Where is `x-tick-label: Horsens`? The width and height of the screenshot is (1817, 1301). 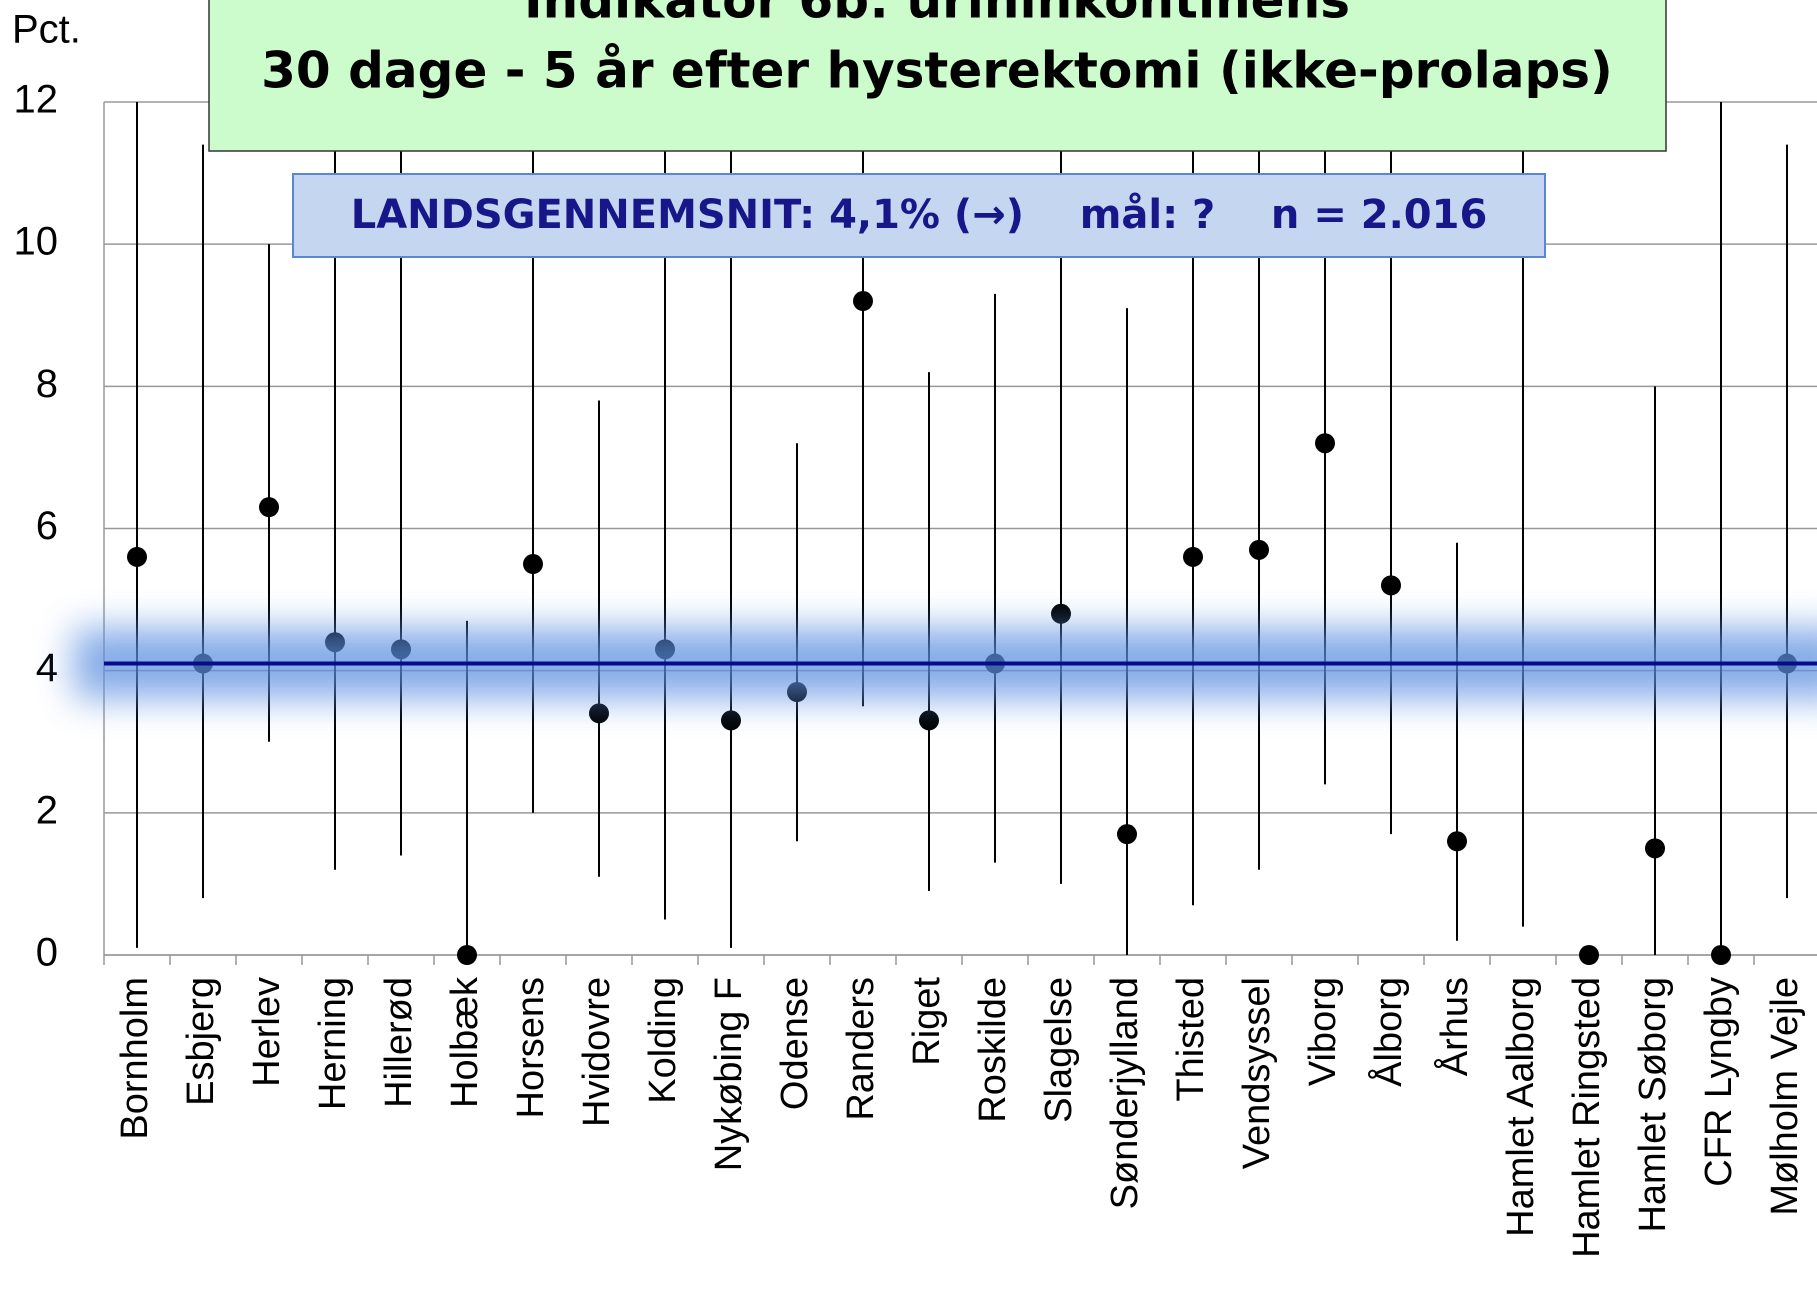
x-tick-label: Horsens is located at coordinates (531, 1048).